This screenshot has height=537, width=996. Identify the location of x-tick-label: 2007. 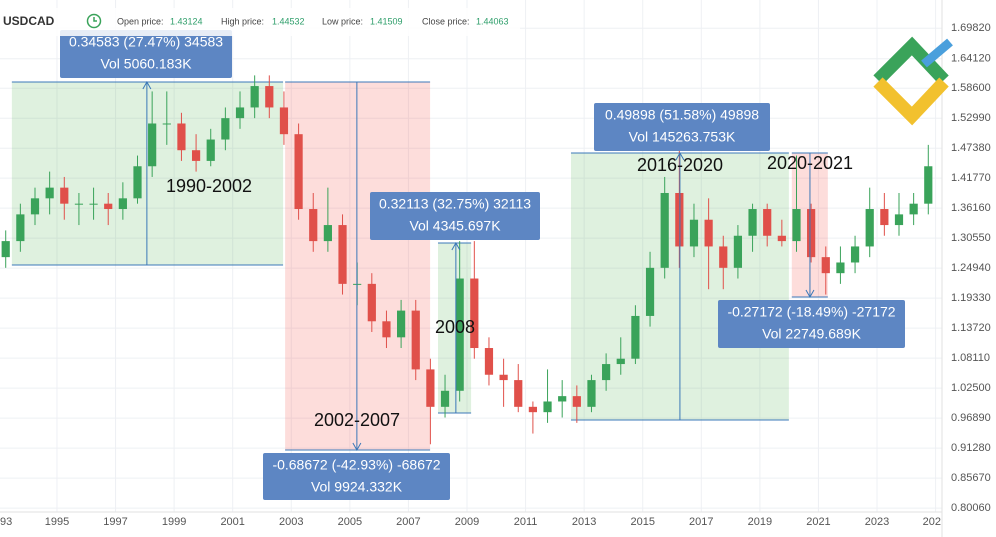
(408, 522).